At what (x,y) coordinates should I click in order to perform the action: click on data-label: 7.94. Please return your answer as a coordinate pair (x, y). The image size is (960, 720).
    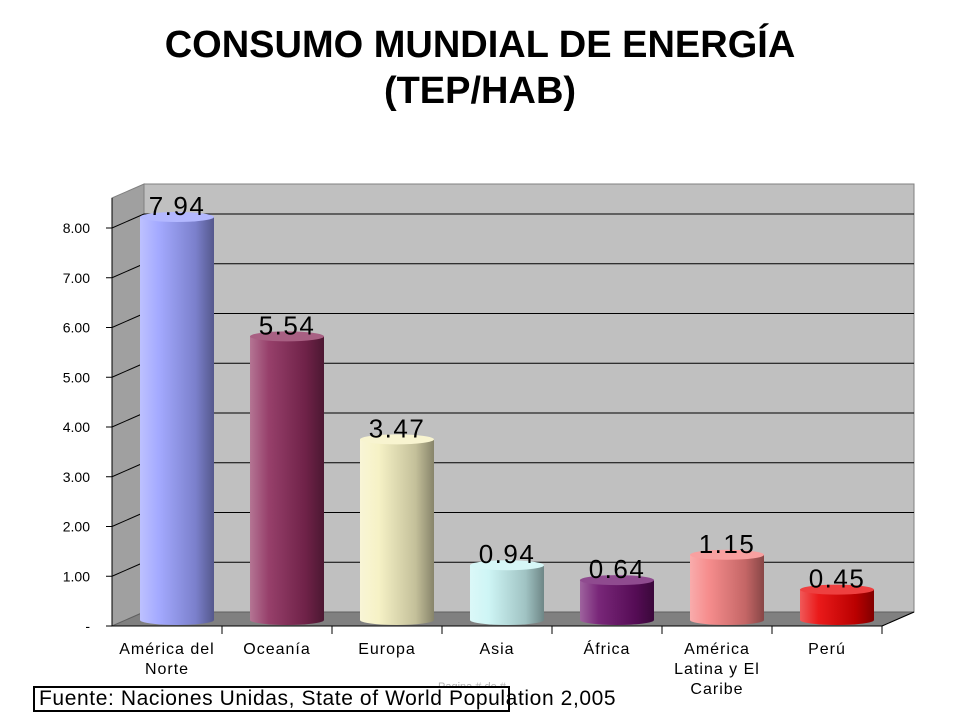
    Looking at the image, I should click on (177, 206).